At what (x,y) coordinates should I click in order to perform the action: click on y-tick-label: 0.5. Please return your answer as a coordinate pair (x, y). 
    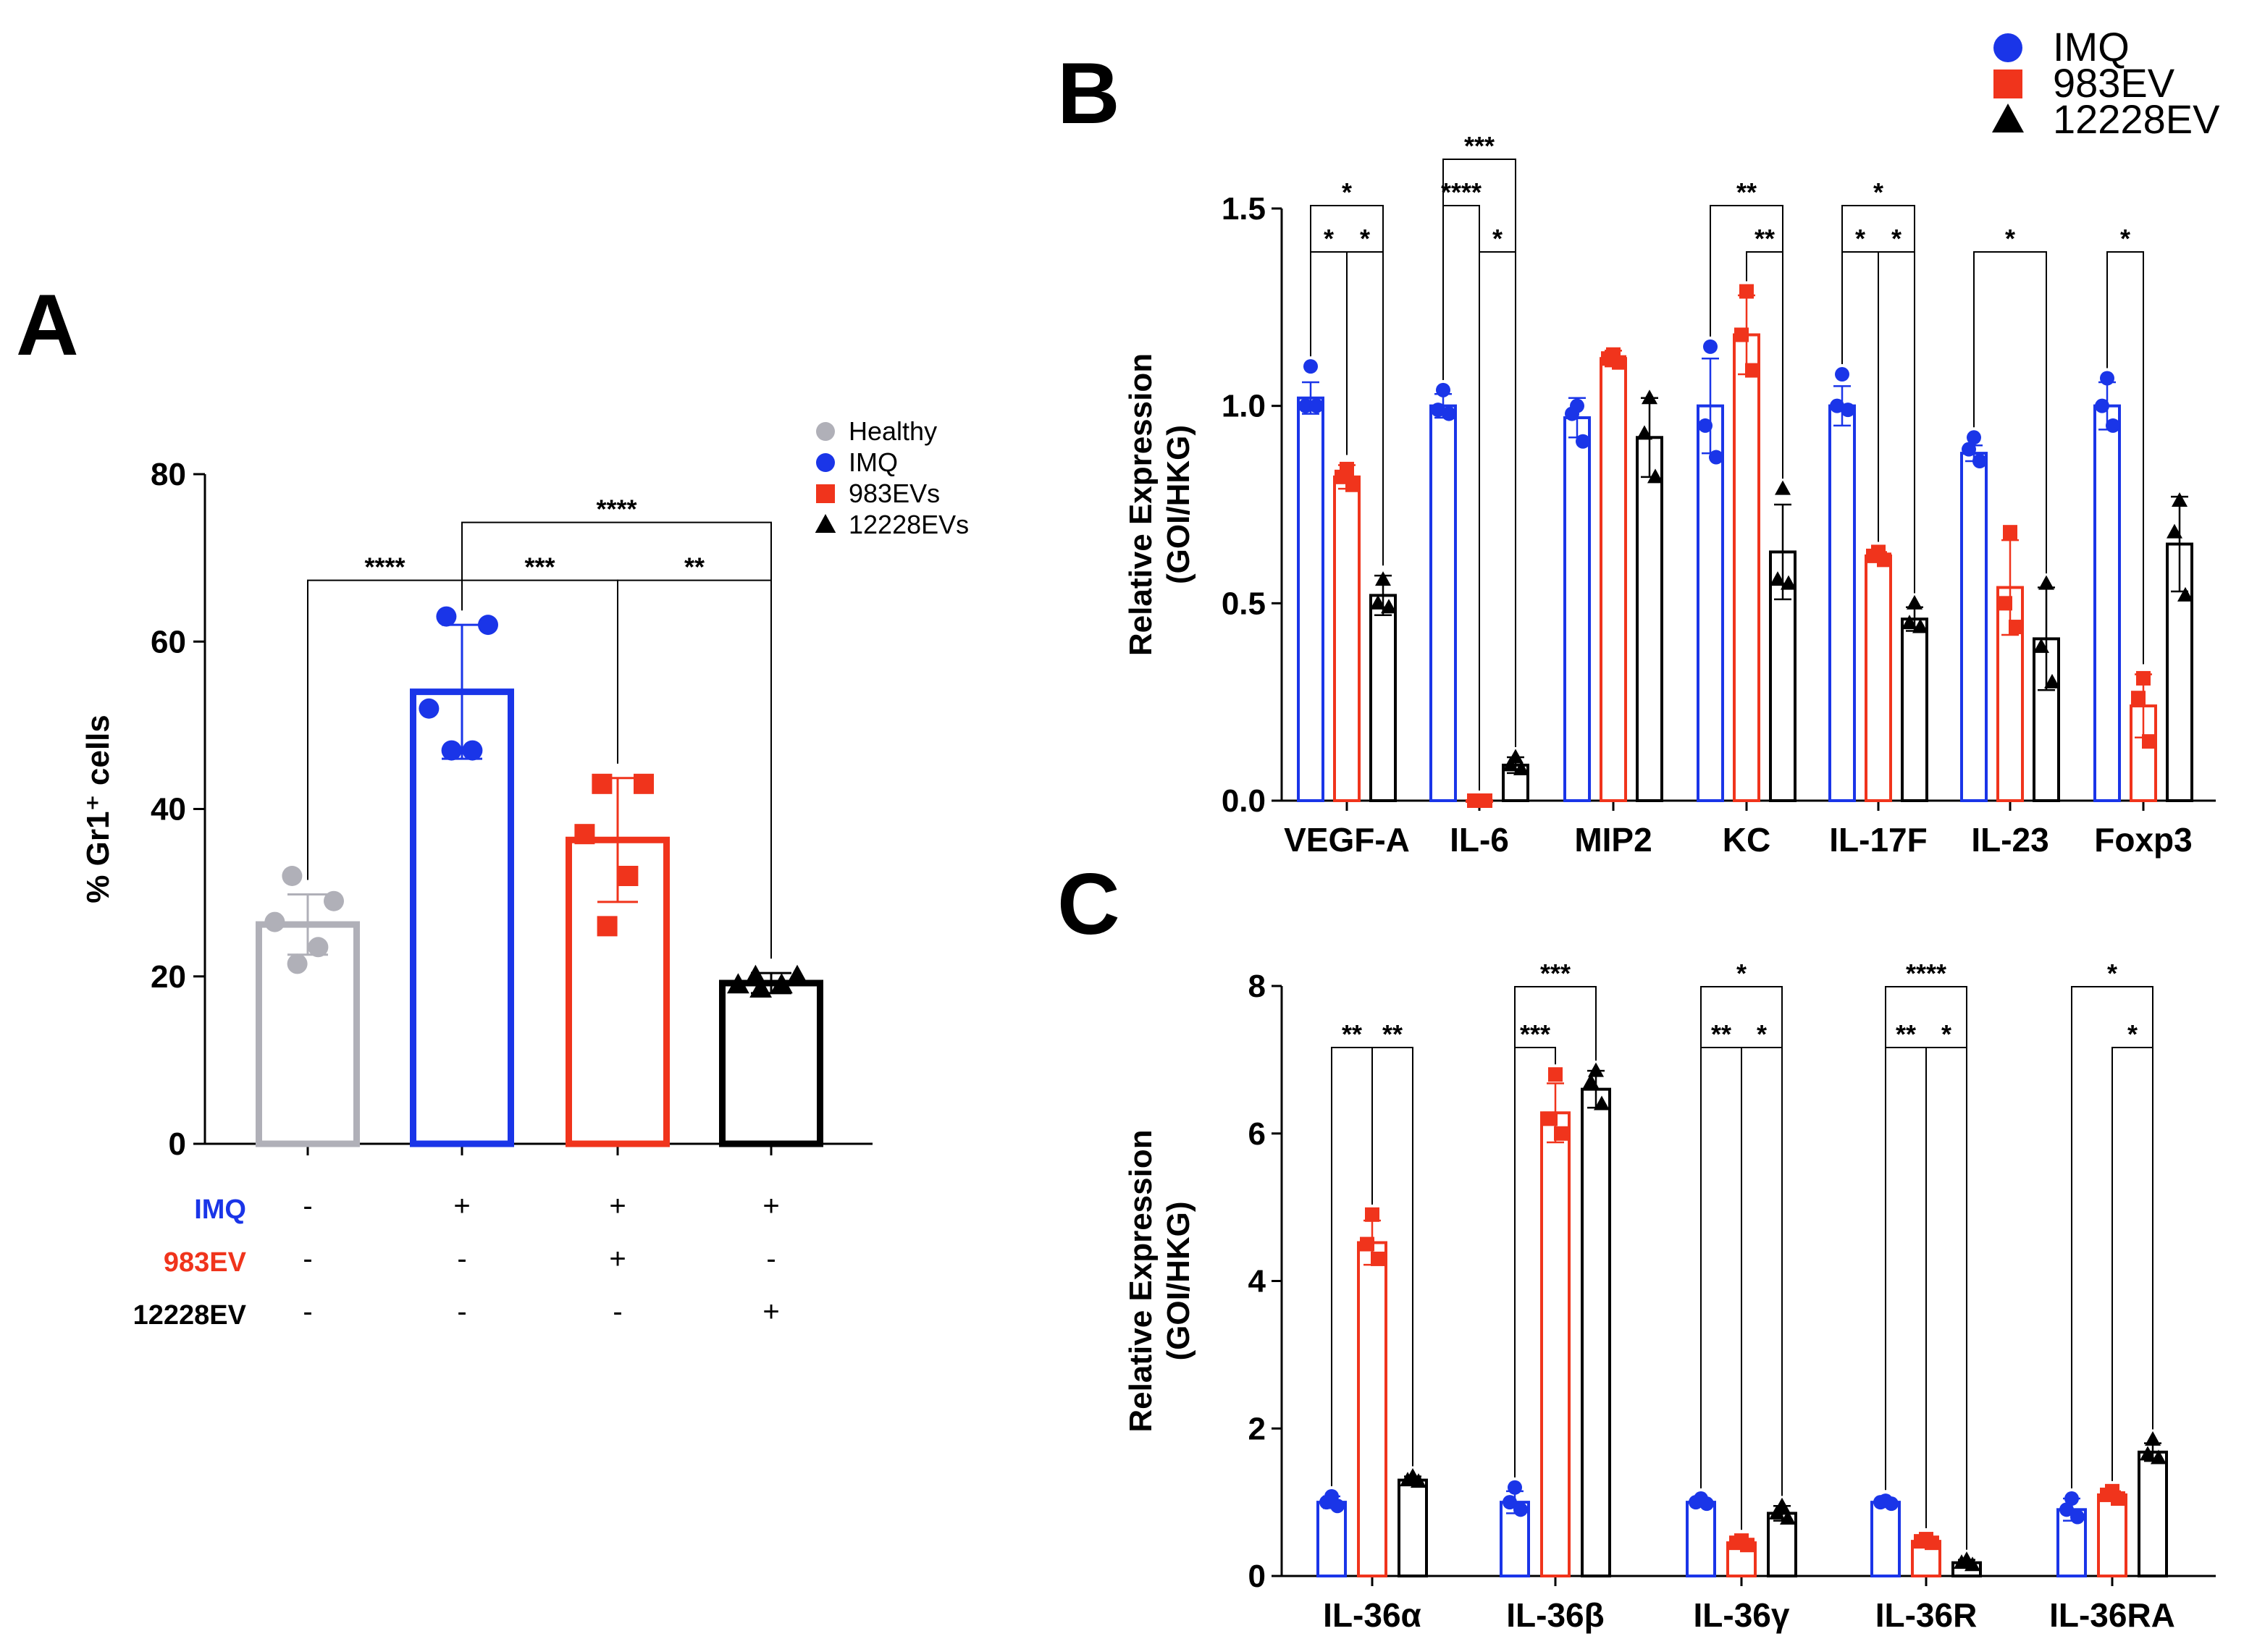
    Looking at the image, I should click on (1244, 604).